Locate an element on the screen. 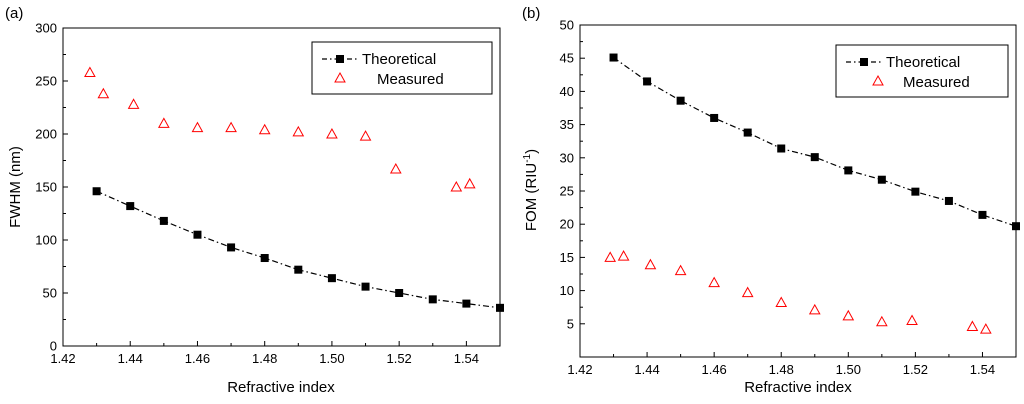 This screenshot has width=1024, height=404. panel-b-y-tick-label: 5 is located at coordinates (570, 323).